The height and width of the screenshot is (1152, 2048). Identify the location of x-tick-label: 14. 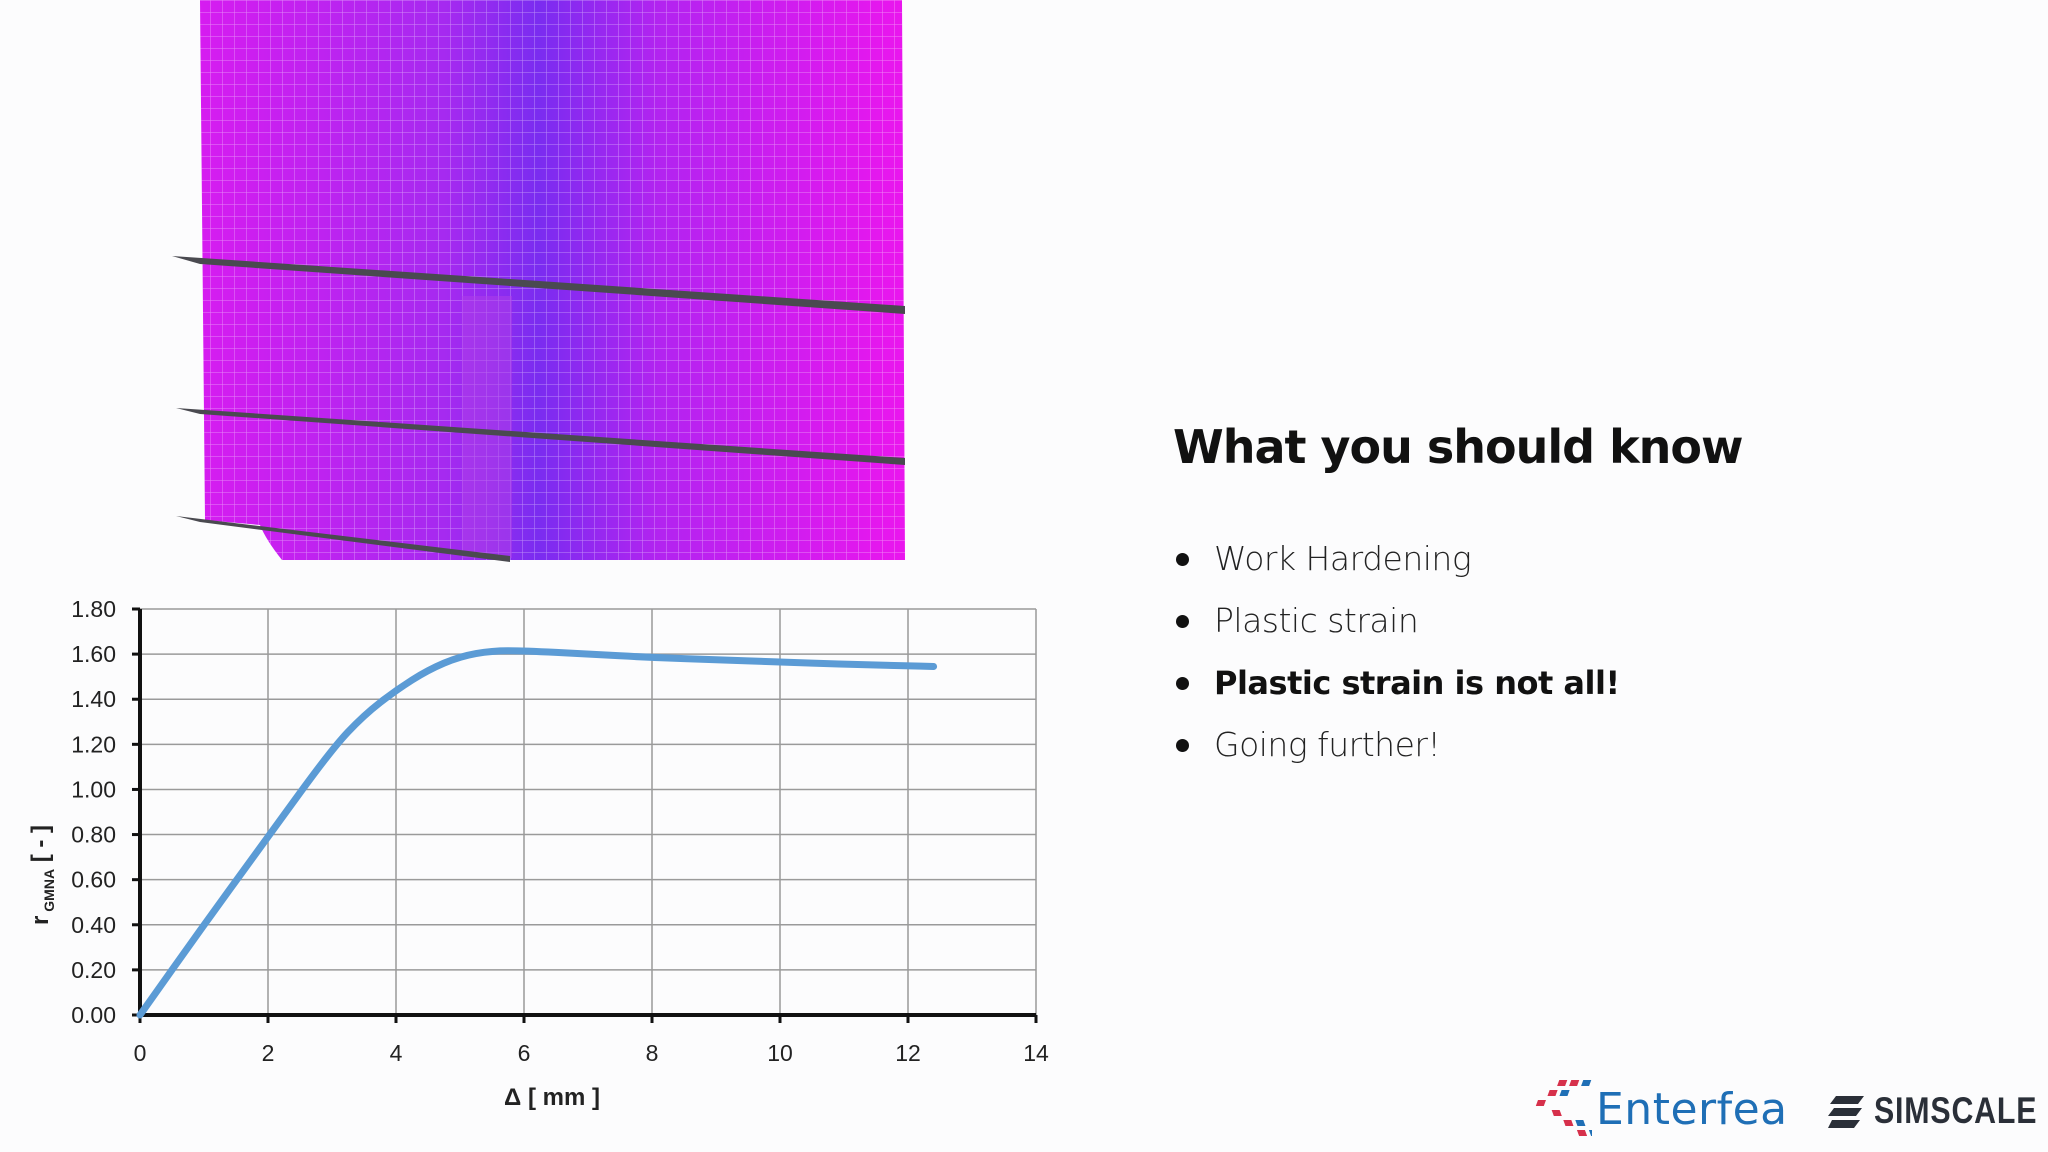
(1036, 1053).